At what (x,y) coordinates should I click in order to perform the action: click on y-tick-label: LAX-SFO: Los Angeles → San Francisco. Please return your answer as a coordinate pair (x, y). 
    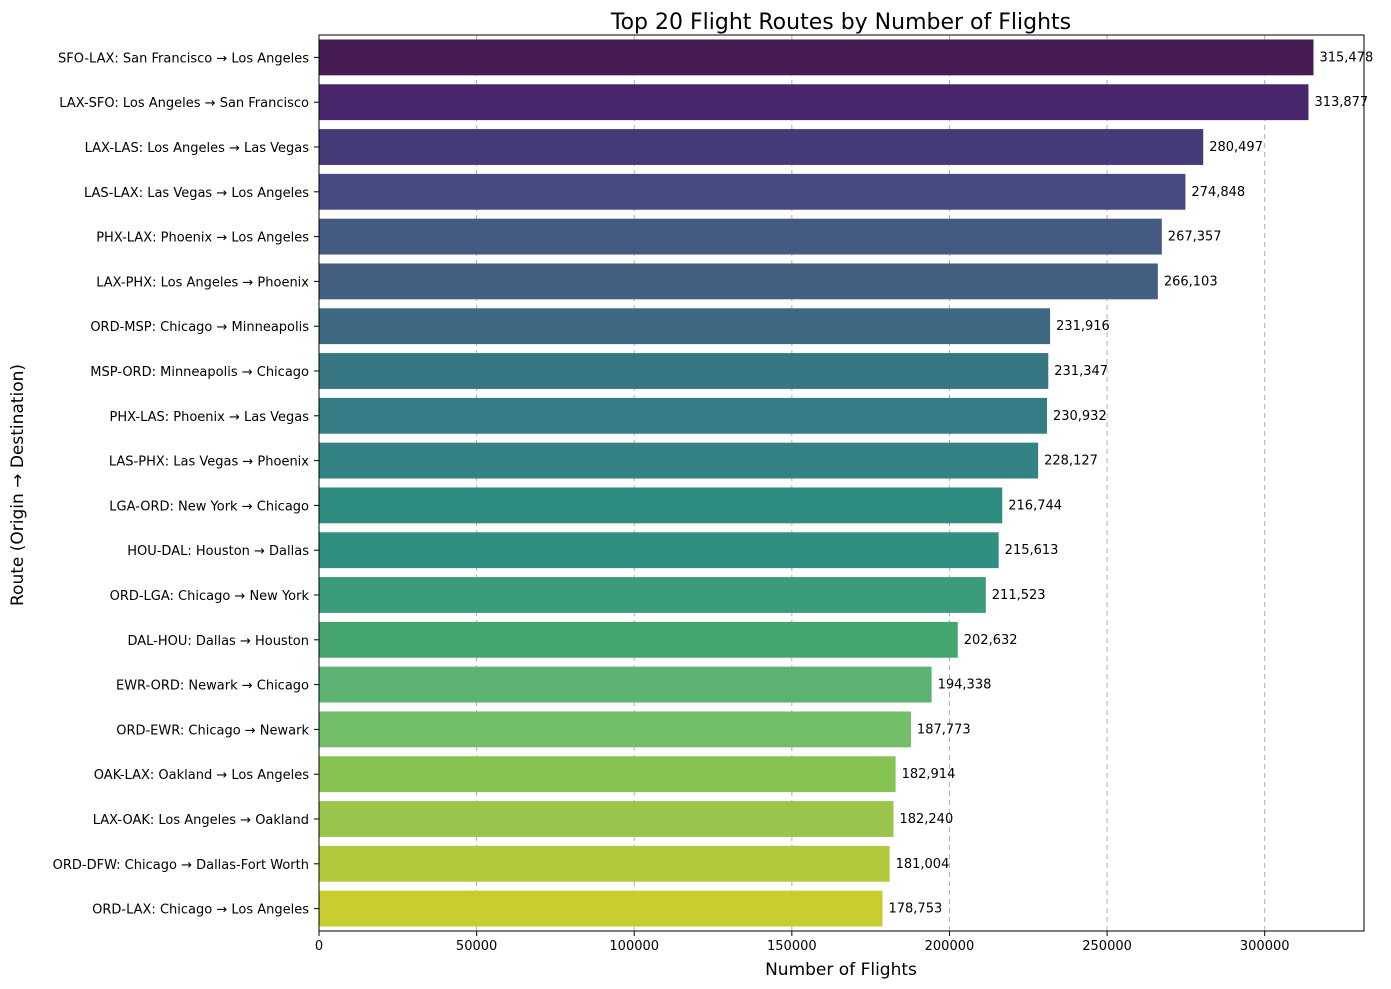
    Looking at the image, I should click on (184, 103).